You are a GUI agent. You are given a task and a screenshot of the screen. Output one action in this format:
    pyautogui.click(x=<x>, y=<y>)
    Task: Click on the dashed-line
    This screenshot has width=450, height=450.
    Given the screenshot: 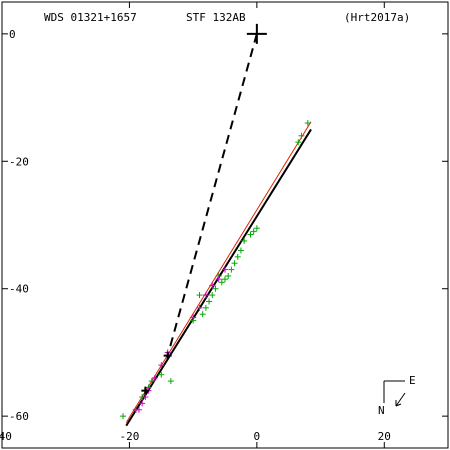 What is the action you would take?
    pyautogui.click(x=212, y=194)
    